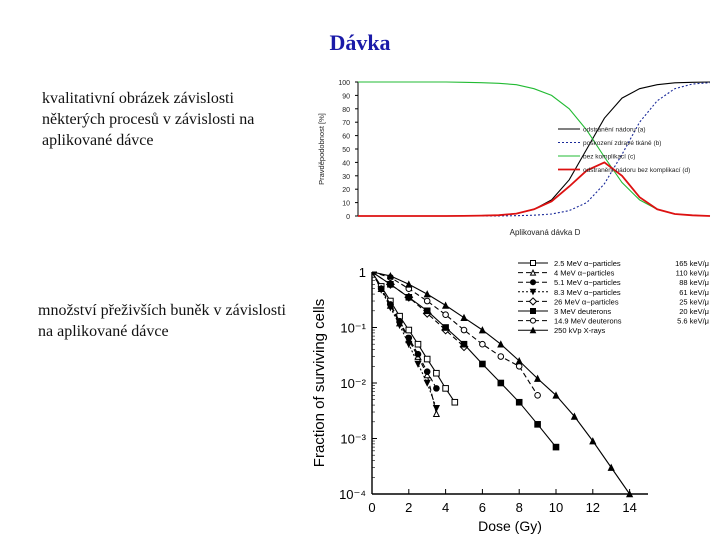  I want to click on y-tick-label: 10, so click(346, 204).